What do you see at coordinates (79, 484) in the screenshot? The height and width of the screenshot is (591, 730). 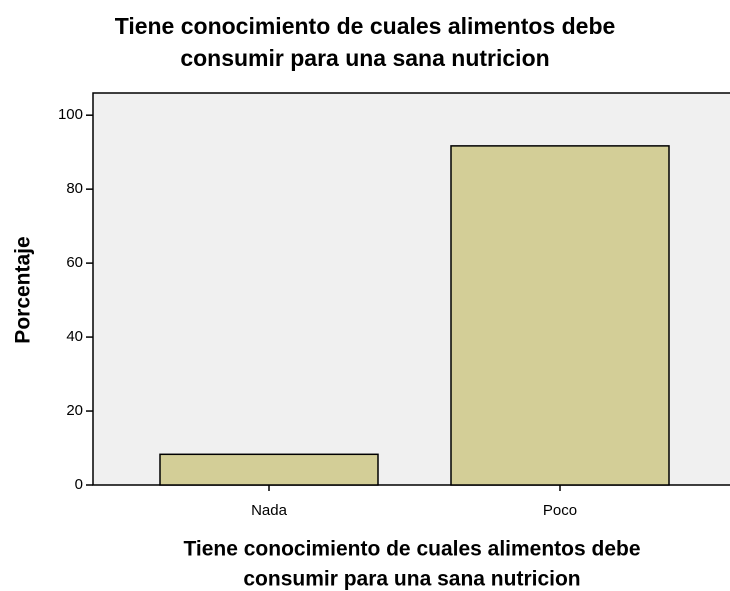 I see `y-tick-label: 0` at bounding box center [79, 484].